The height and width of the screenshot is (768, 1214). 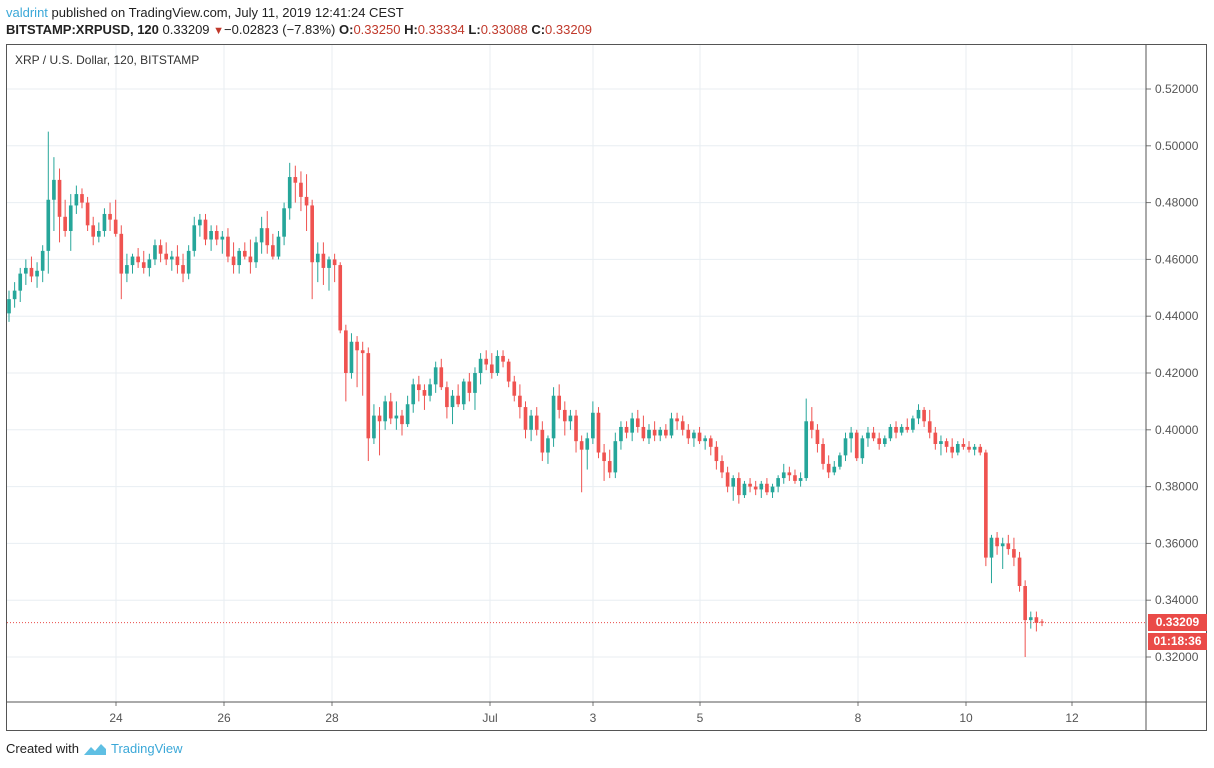 What do you see at coordinates (504, 29) in the screenshot?
I see `low-value: 0.33088` at bounding box center [504, 29].